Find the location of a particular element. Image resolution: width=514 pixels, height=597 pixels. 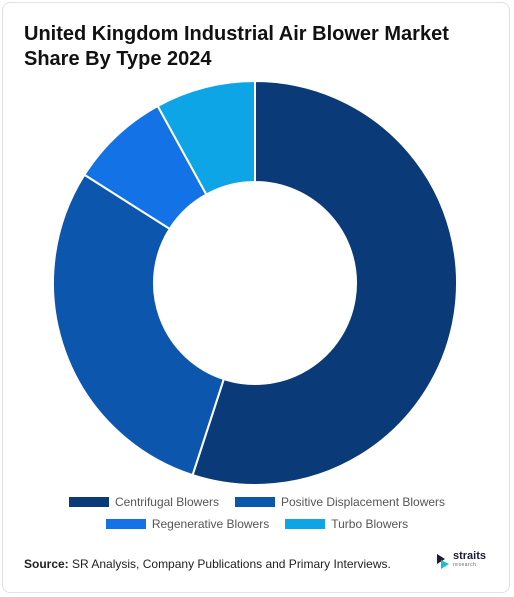

legend-item-positive-displacement: Positive Displacement Blowers is located at coordinates (340, 502).